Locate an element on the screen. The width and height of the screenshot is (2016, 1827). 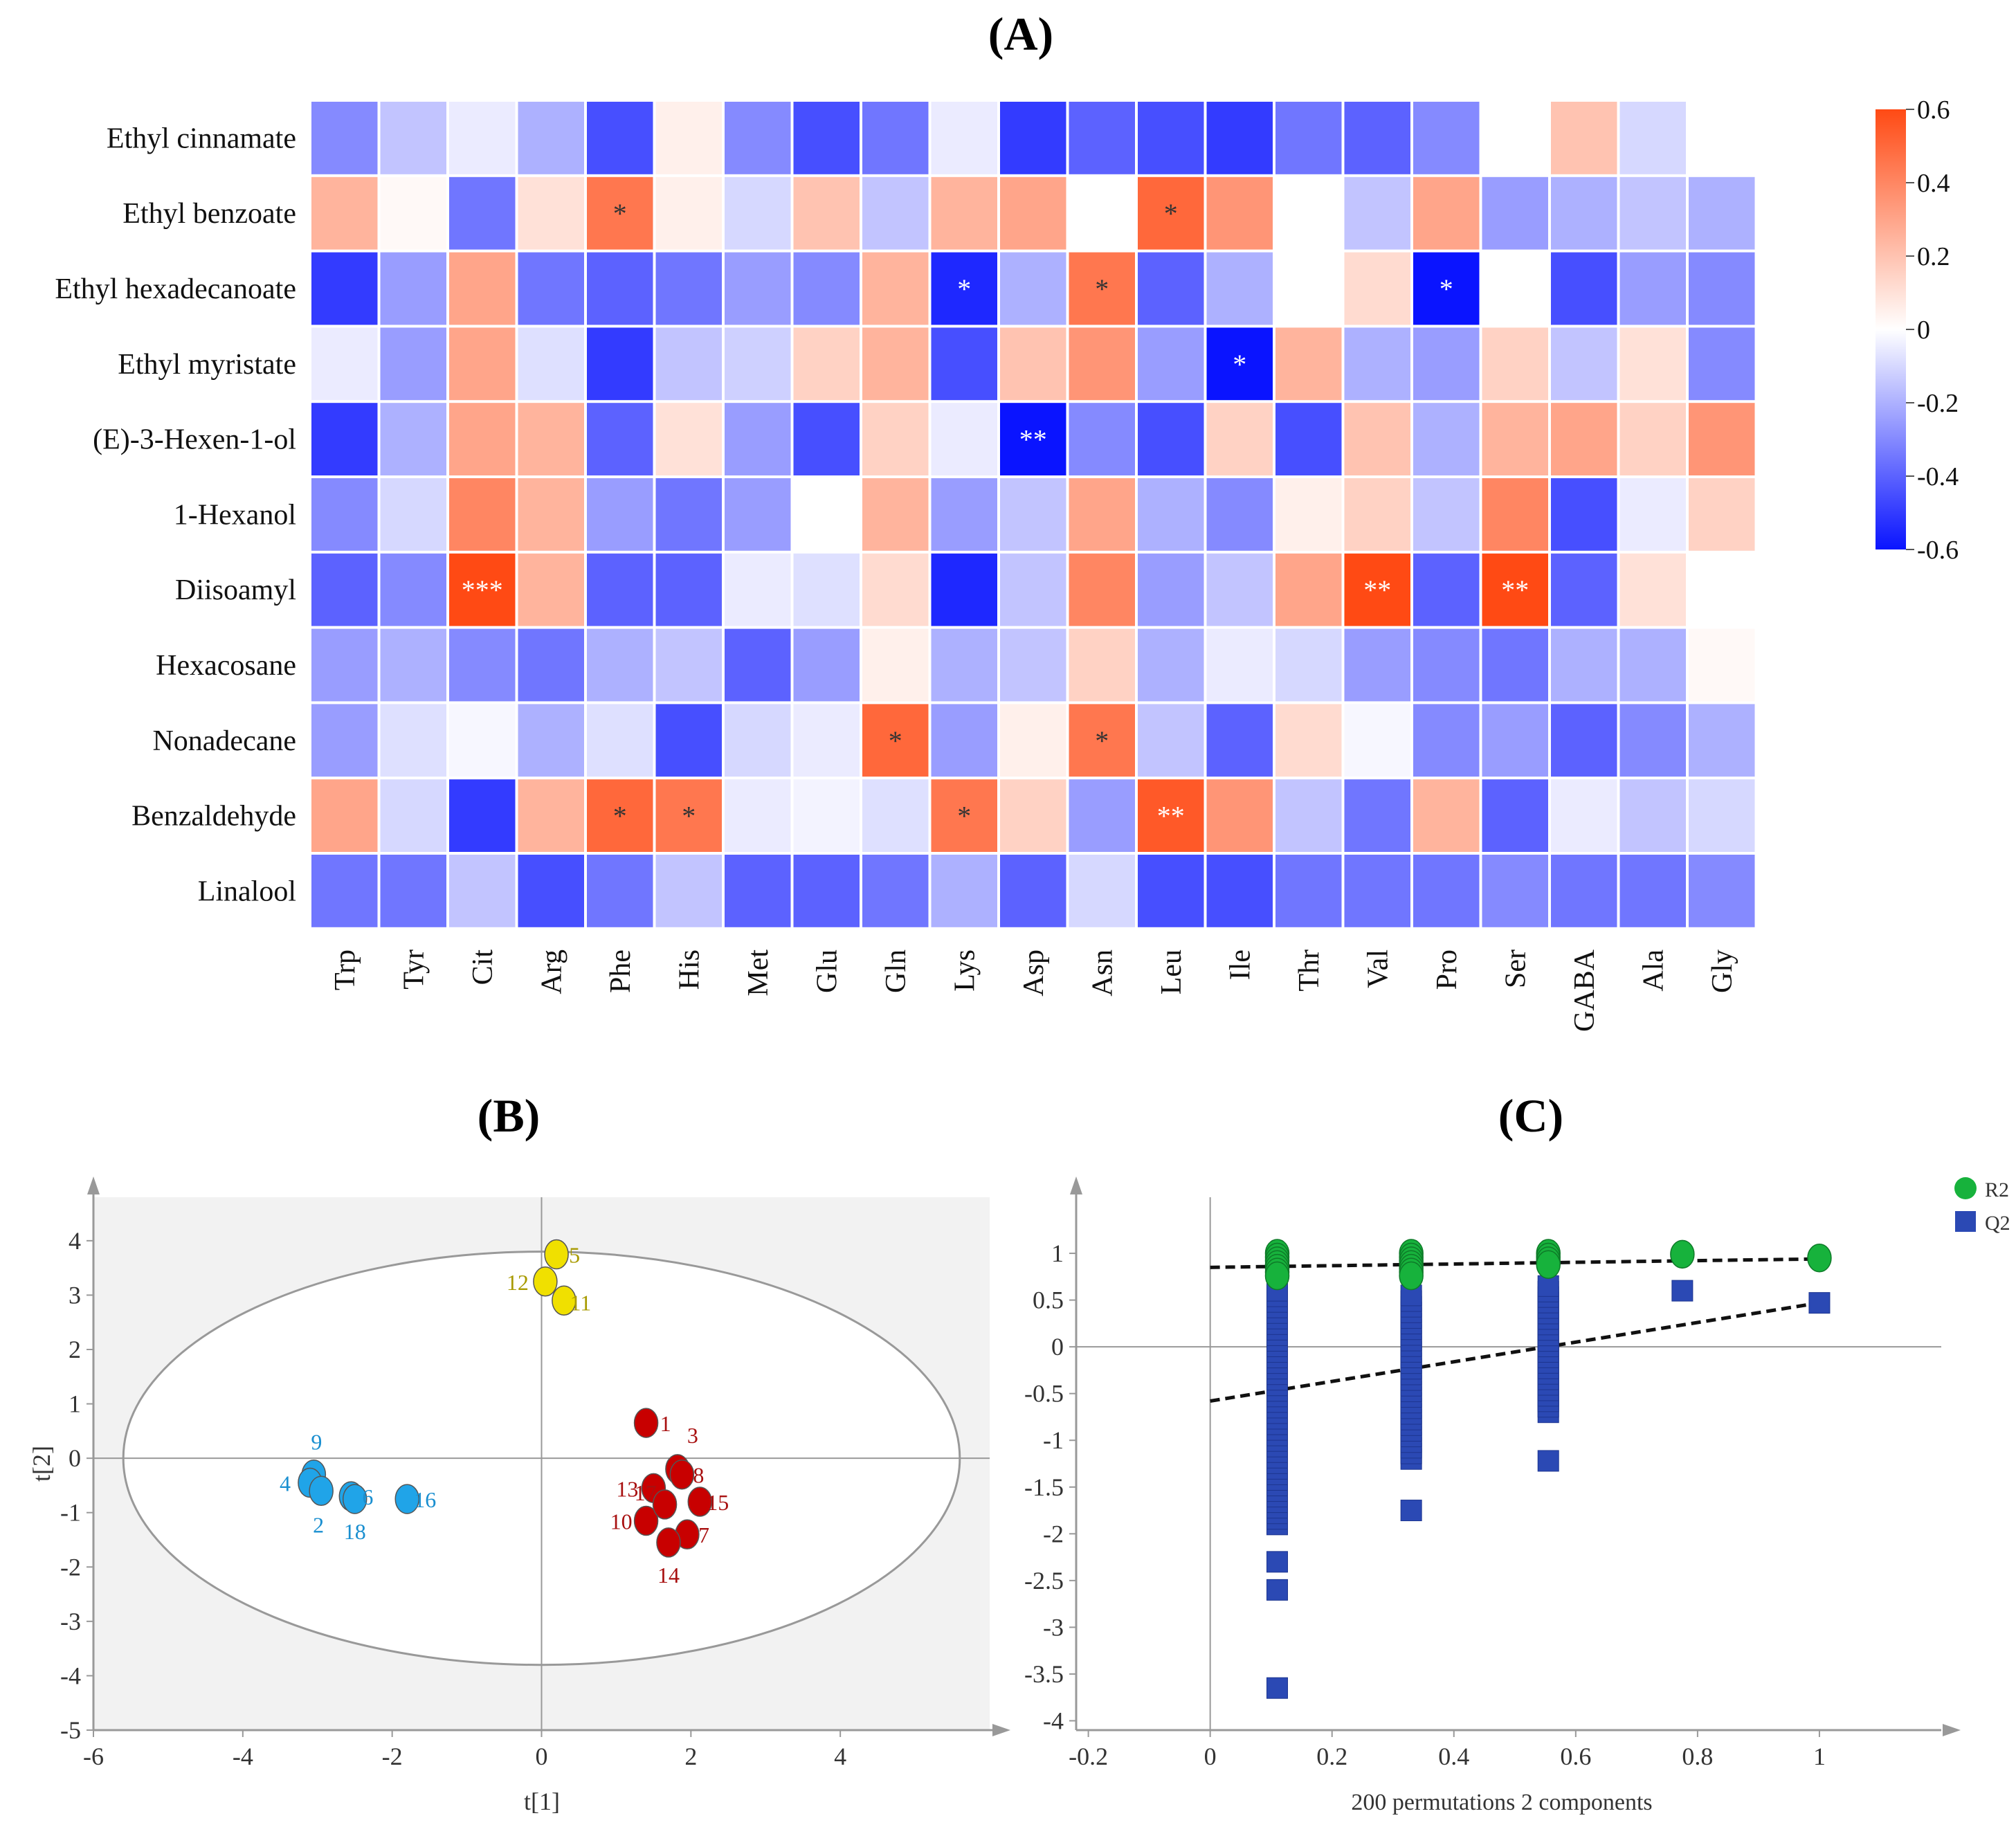
colorbar-tick-label: -0.2 is located at coordinates (1938, 403).